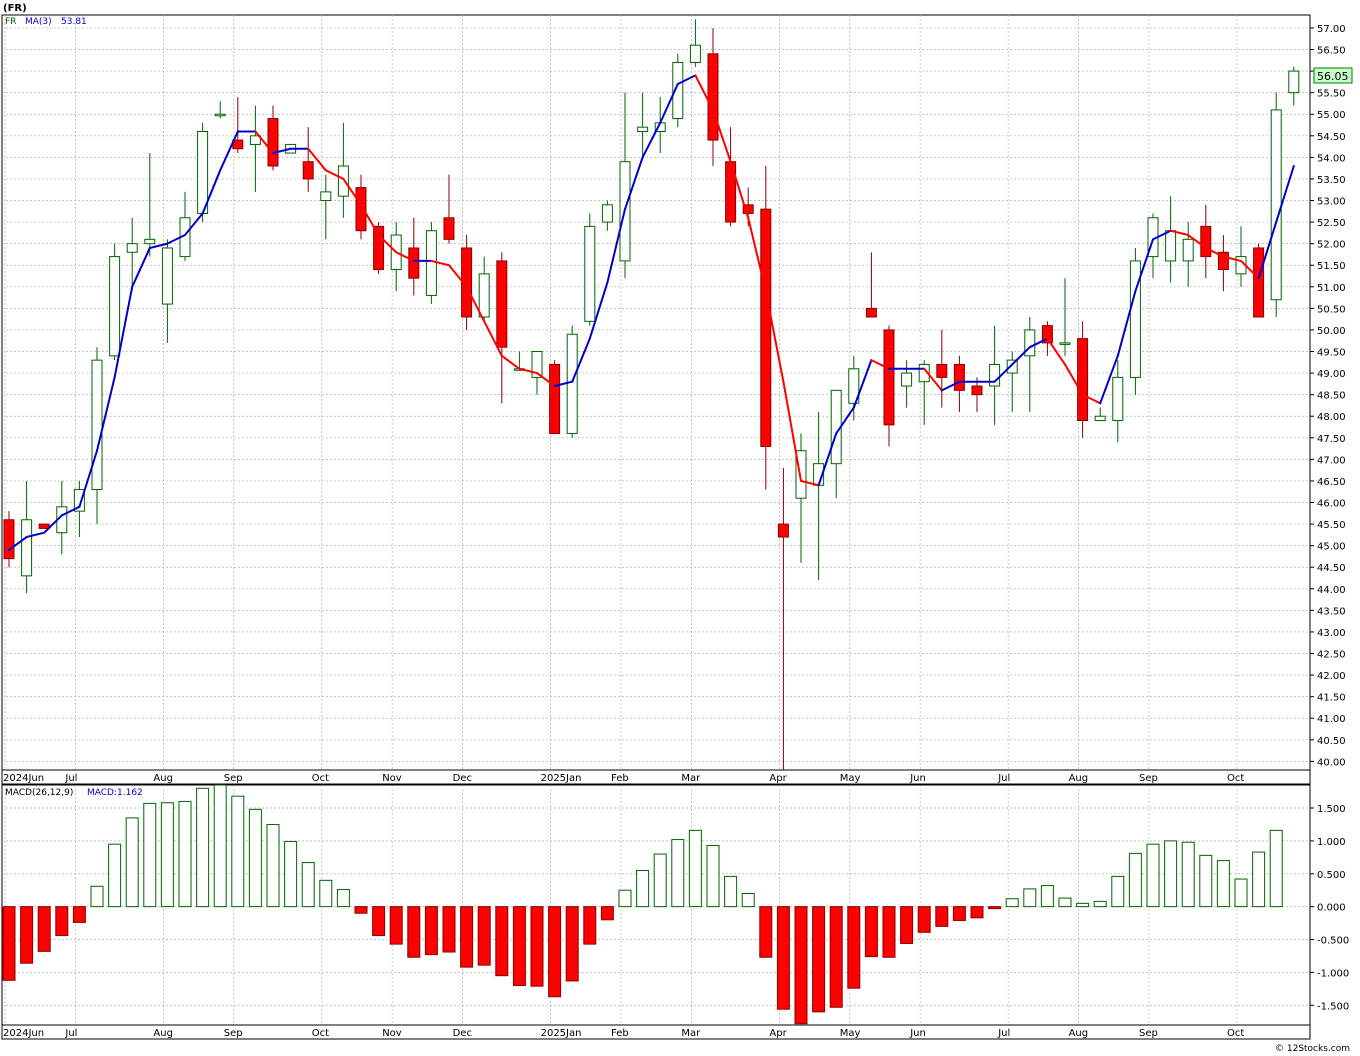 Image resolution: width=1360 pixels, height=1056 pixels. Describe the element at coordinates (1333, 1006) in the screenshot. I see `macd-tick-label: -1.500` at that location.